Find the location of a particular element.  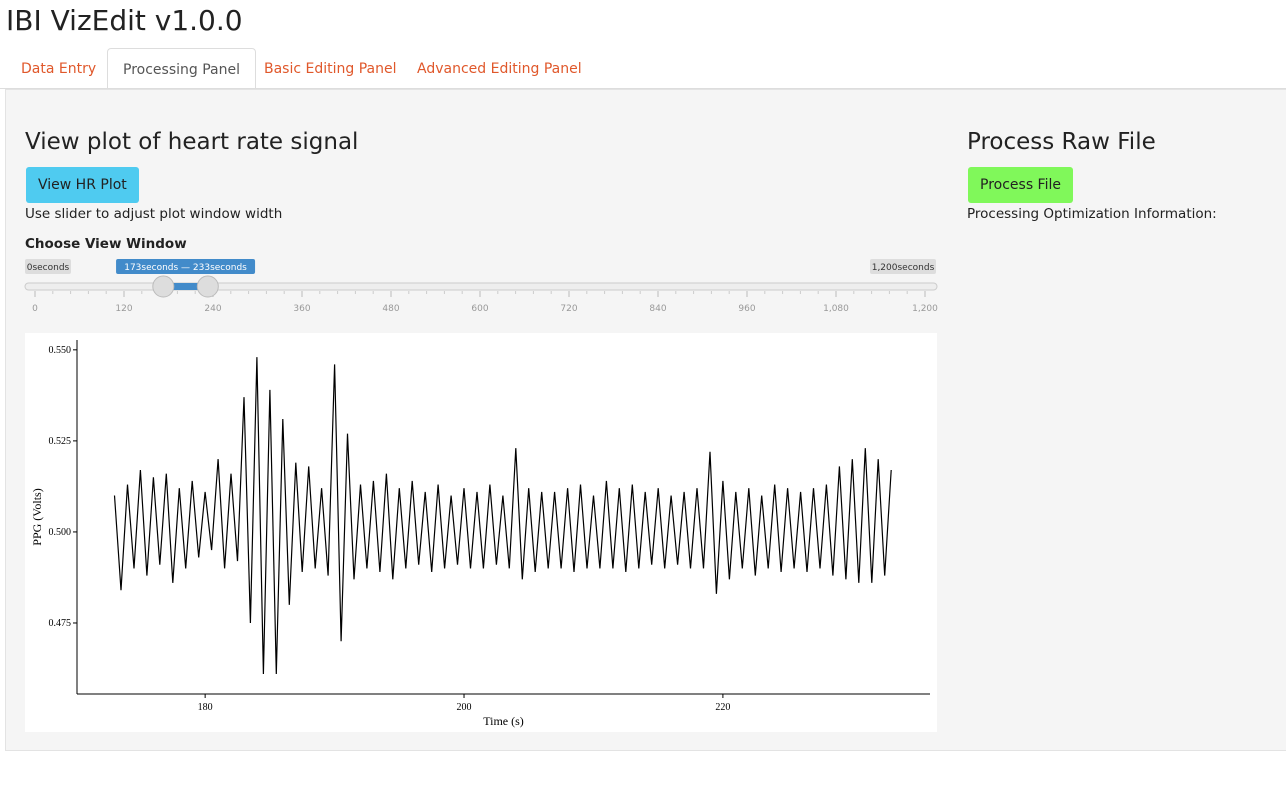

hint-text: Use slider to adjust plot window width is located at coordinates (154, 214).